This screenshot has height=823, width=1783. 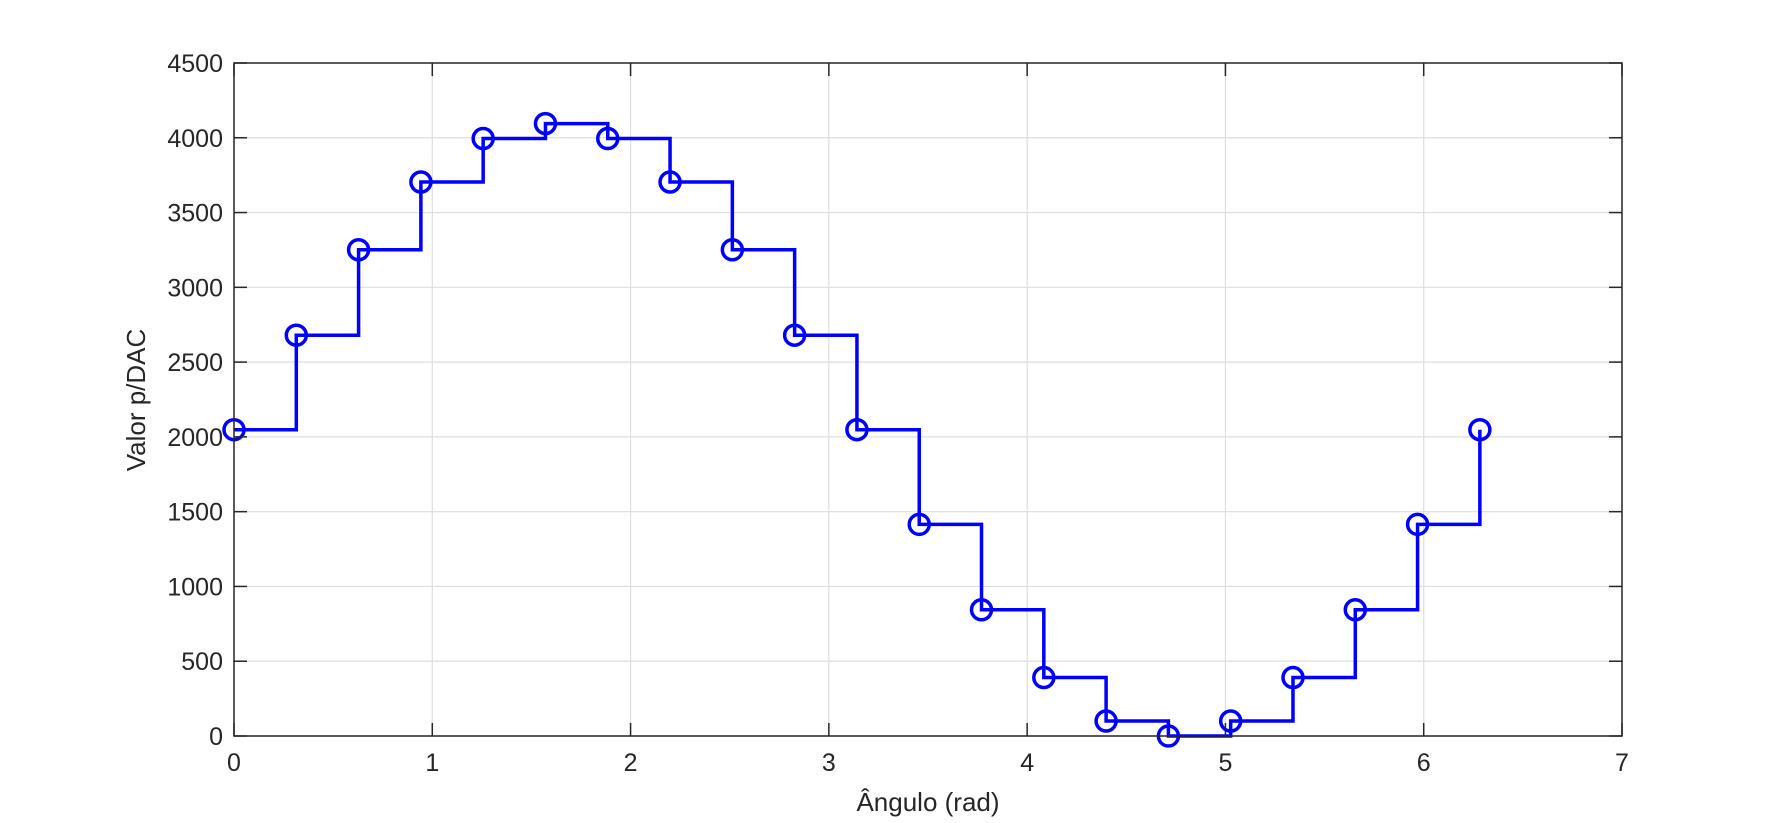 What do you see at coordinates (195, 513) in the screenshot?
I see `y-tick-label: 1500` at bounding box center [195, 513].